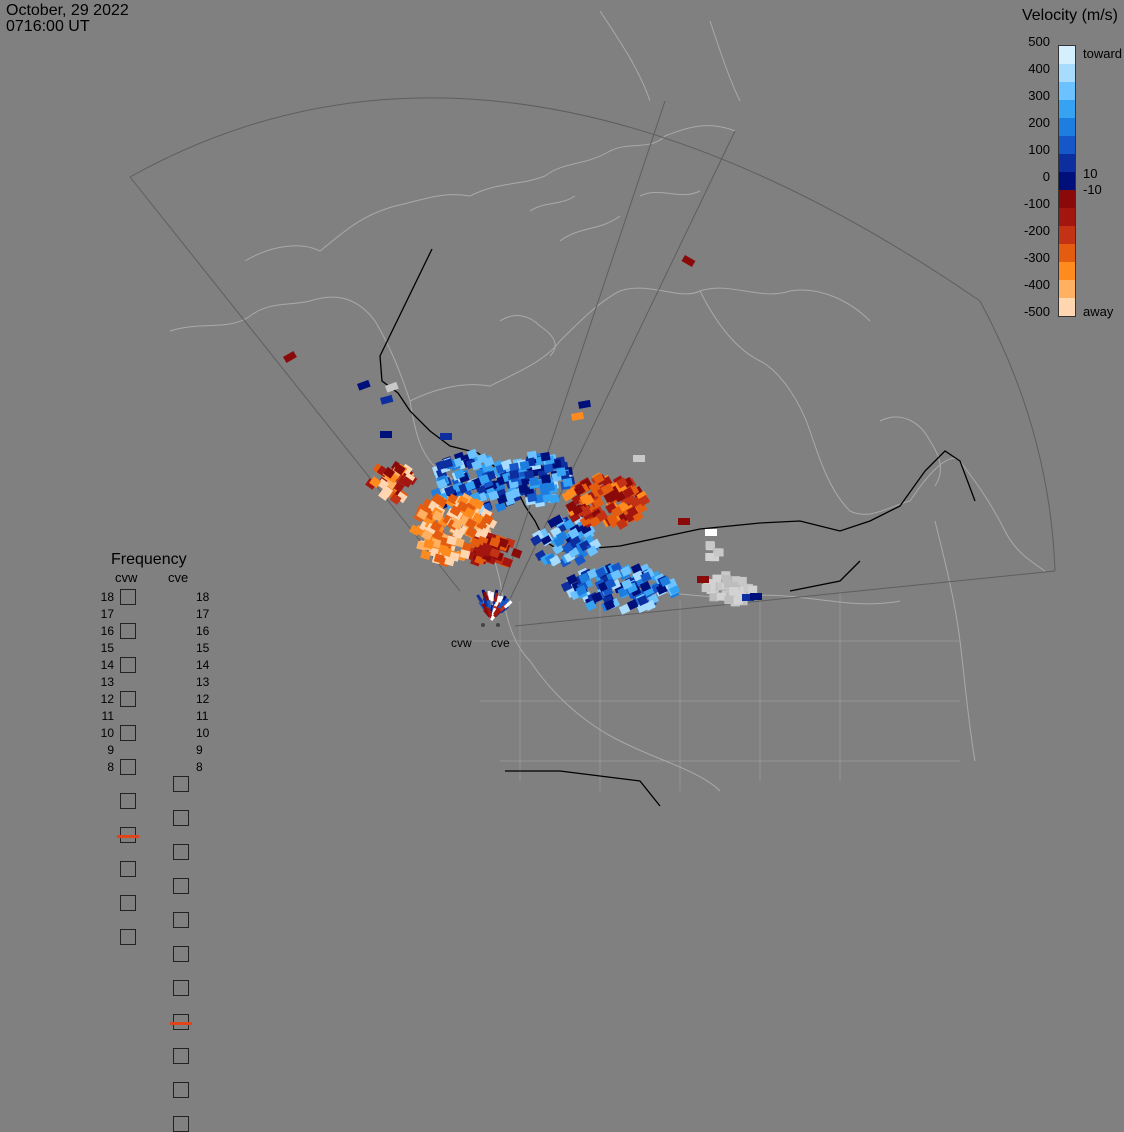 The width and height of the screenshot is (1124, 1132). Describe the element at coordinates (1046, 176) in the screenshot. I see `velocity-tick-label: 0` at that location.